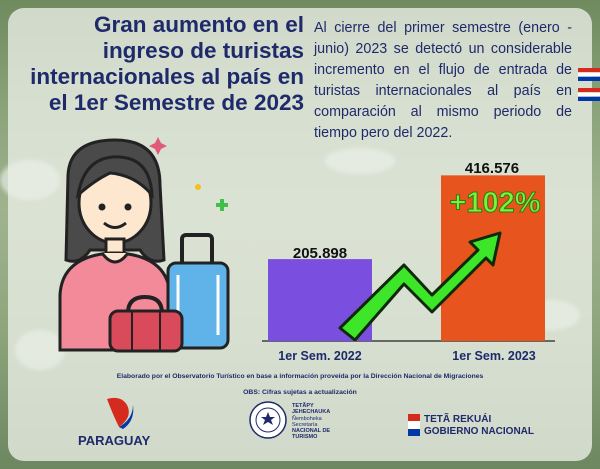 The height and width of the screenshot is (469, 600). I want to click on bar-value-label: 205.898, so click(320, 253).